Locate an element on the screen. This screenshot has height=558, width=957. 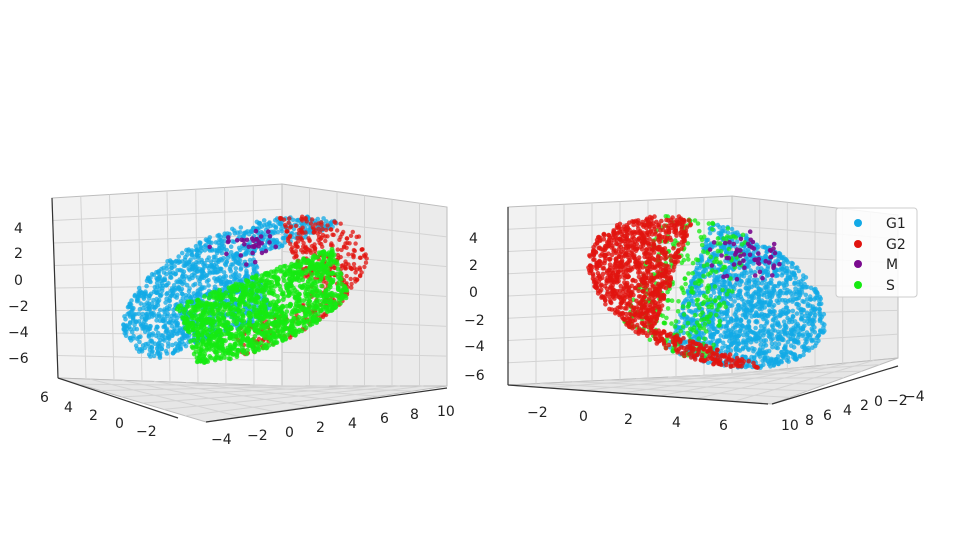
left-z-tick: 4 is located at coordinates (18, 229).